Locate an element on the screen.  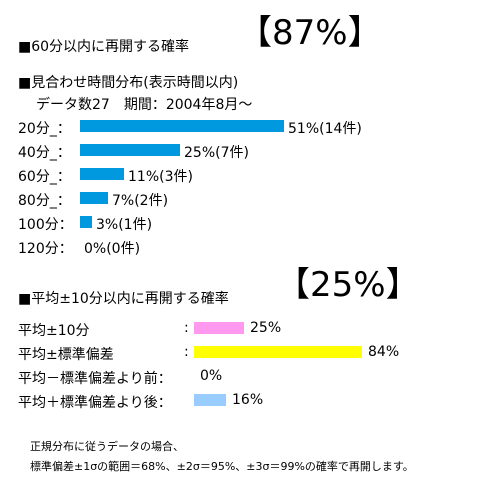
distribution-heading: ■見合わせ時間分布(表示時間以内) is located at coordinates (128, 83).